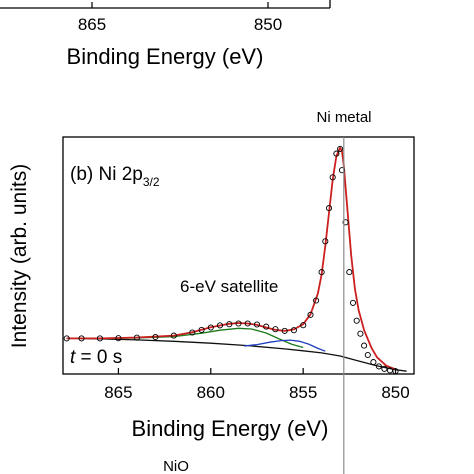  I want to click on x-tick-label-850: 850, so click(395, 392).